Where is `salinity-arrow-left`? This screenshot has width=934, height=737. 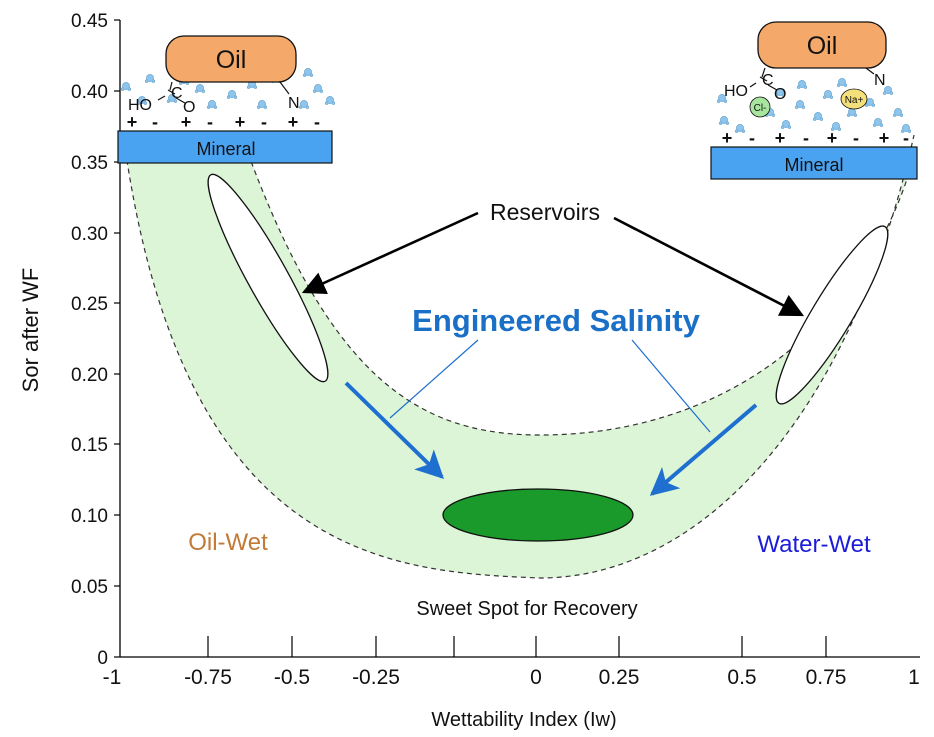
salinity-arrow-left is located at coordinates (394, 430).